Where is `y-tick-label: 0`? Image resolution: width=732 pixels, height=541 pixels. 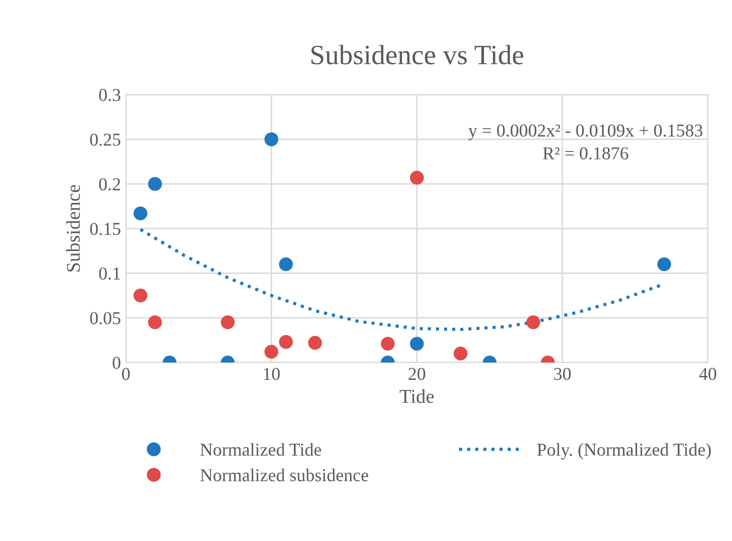 y-tick-label: 0 is located at coordinates (116, 362).